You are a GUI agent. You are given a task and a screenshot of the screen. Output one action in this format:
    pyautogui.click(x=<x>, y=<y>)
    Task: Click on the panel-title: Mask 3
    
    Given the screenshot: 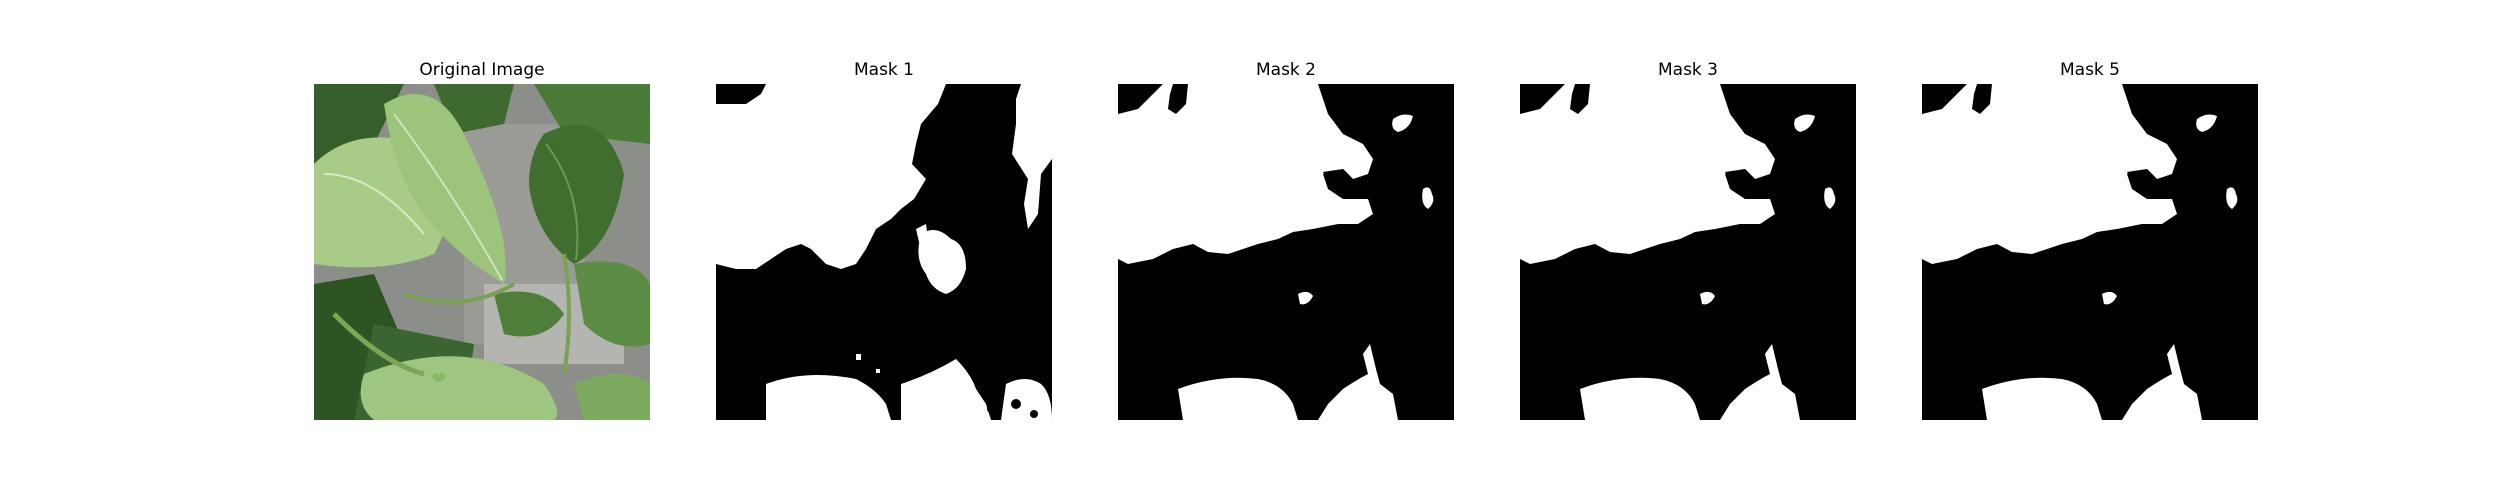 What is the action you would take?
    pyautogui.click(x=1687, y=70)
    